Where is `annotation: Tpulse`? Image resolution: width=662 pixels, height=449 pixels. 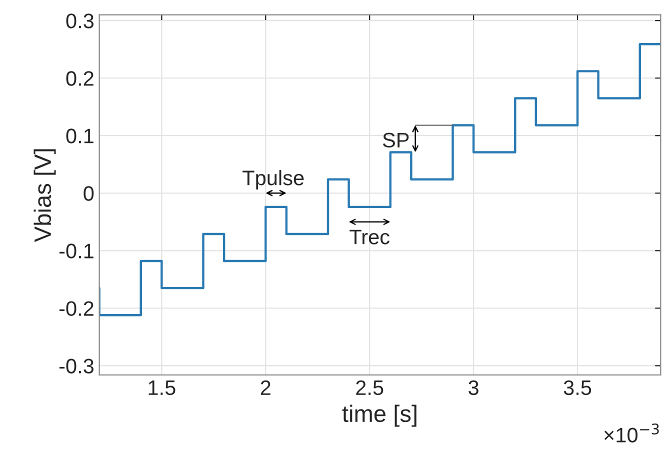 annotation: Tpulse is located at coordinates (273, 180).